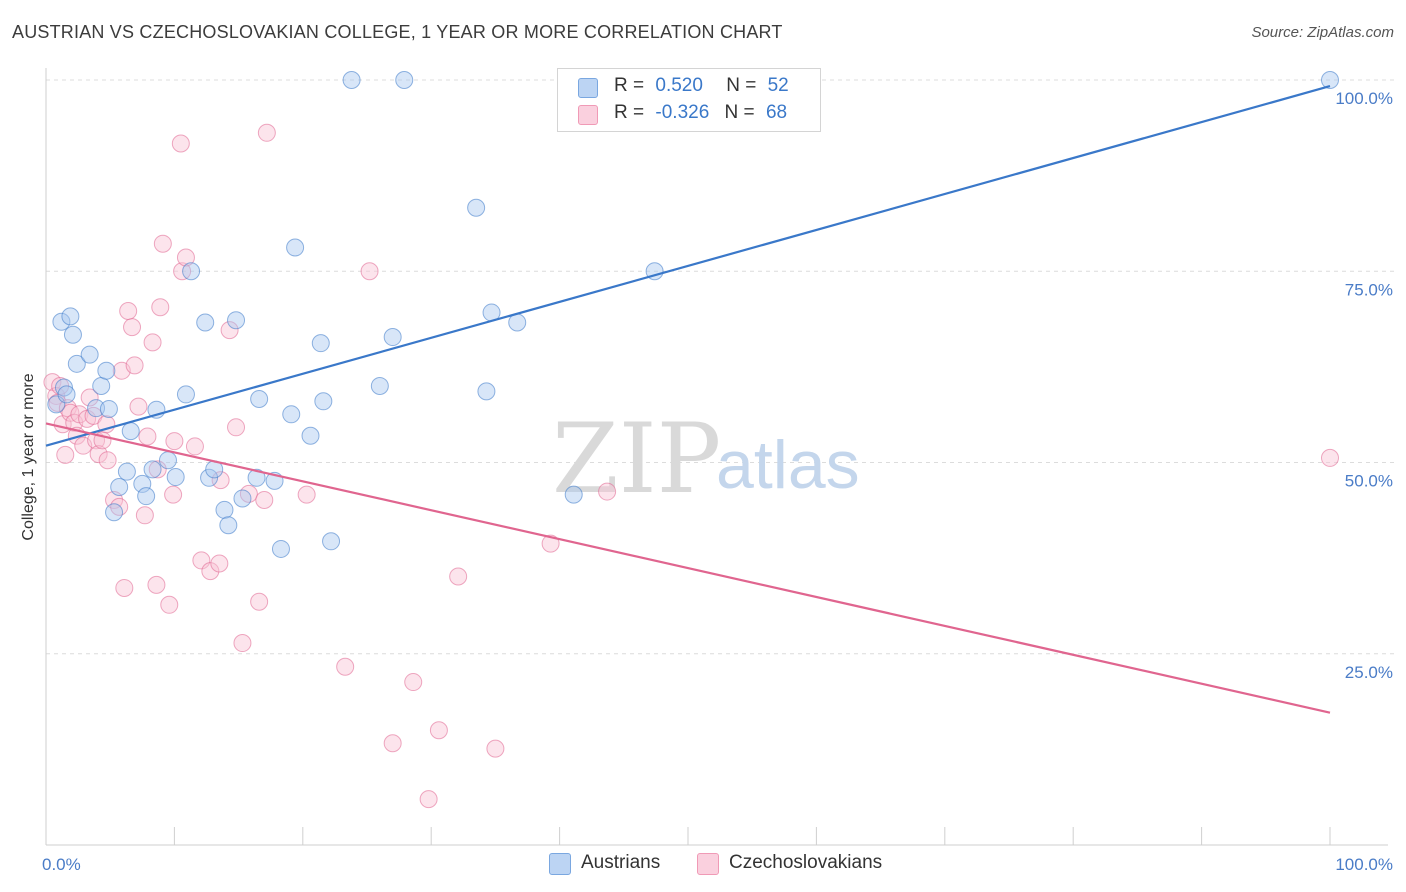 This screenshot has width=1406, height=892. Describe the element at coordinates (708, 864) in the screenshot. I see `bottom-legend-swatch-czechoslovakians` at that location.